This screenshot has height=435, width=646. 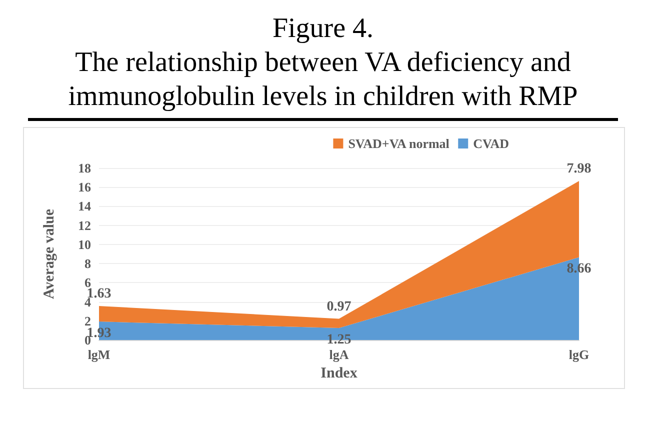 What do you see at coordinates (84, 225) in the screenshot?
I see `y-tick-label: 12` at bounding box center [84, 225].